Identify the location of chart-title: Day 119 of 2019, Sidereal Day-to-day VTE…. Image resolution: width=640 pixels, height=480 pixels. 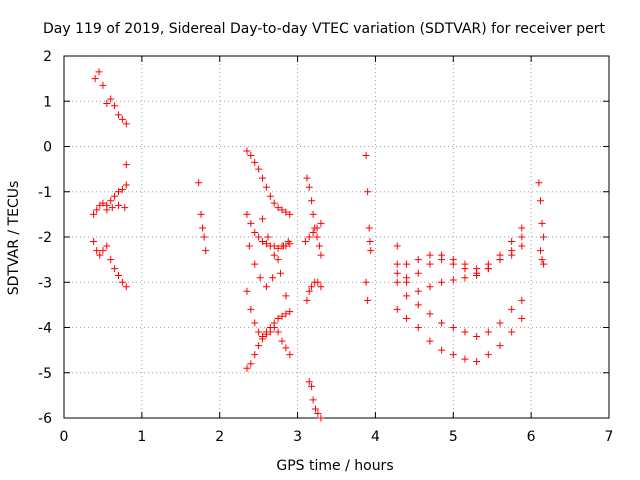
(324, 29).